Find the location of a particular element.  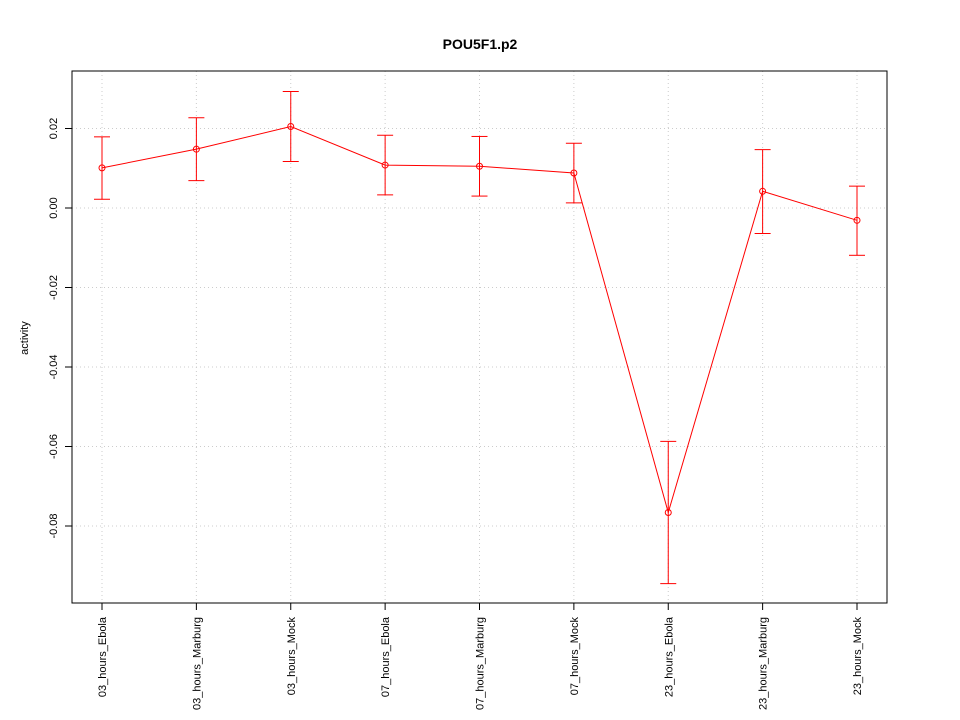

x-tick-label: 07_hours_Marburg is located at coordinates (481, 663).